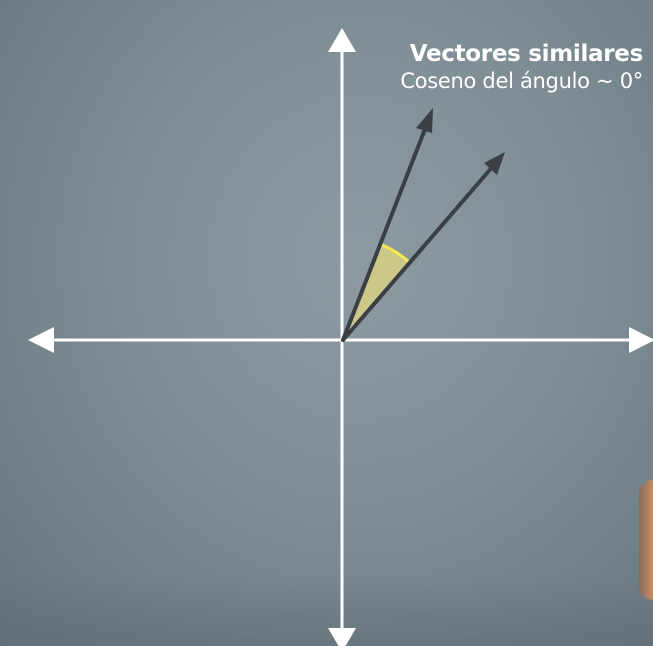 Image resolution: width=653 pixels, height=646 pixels. What do you see at coordinates (526, 54) in the screenshot?
I see `diagram-title: Vectores similares` at bounding box center [526, 54].